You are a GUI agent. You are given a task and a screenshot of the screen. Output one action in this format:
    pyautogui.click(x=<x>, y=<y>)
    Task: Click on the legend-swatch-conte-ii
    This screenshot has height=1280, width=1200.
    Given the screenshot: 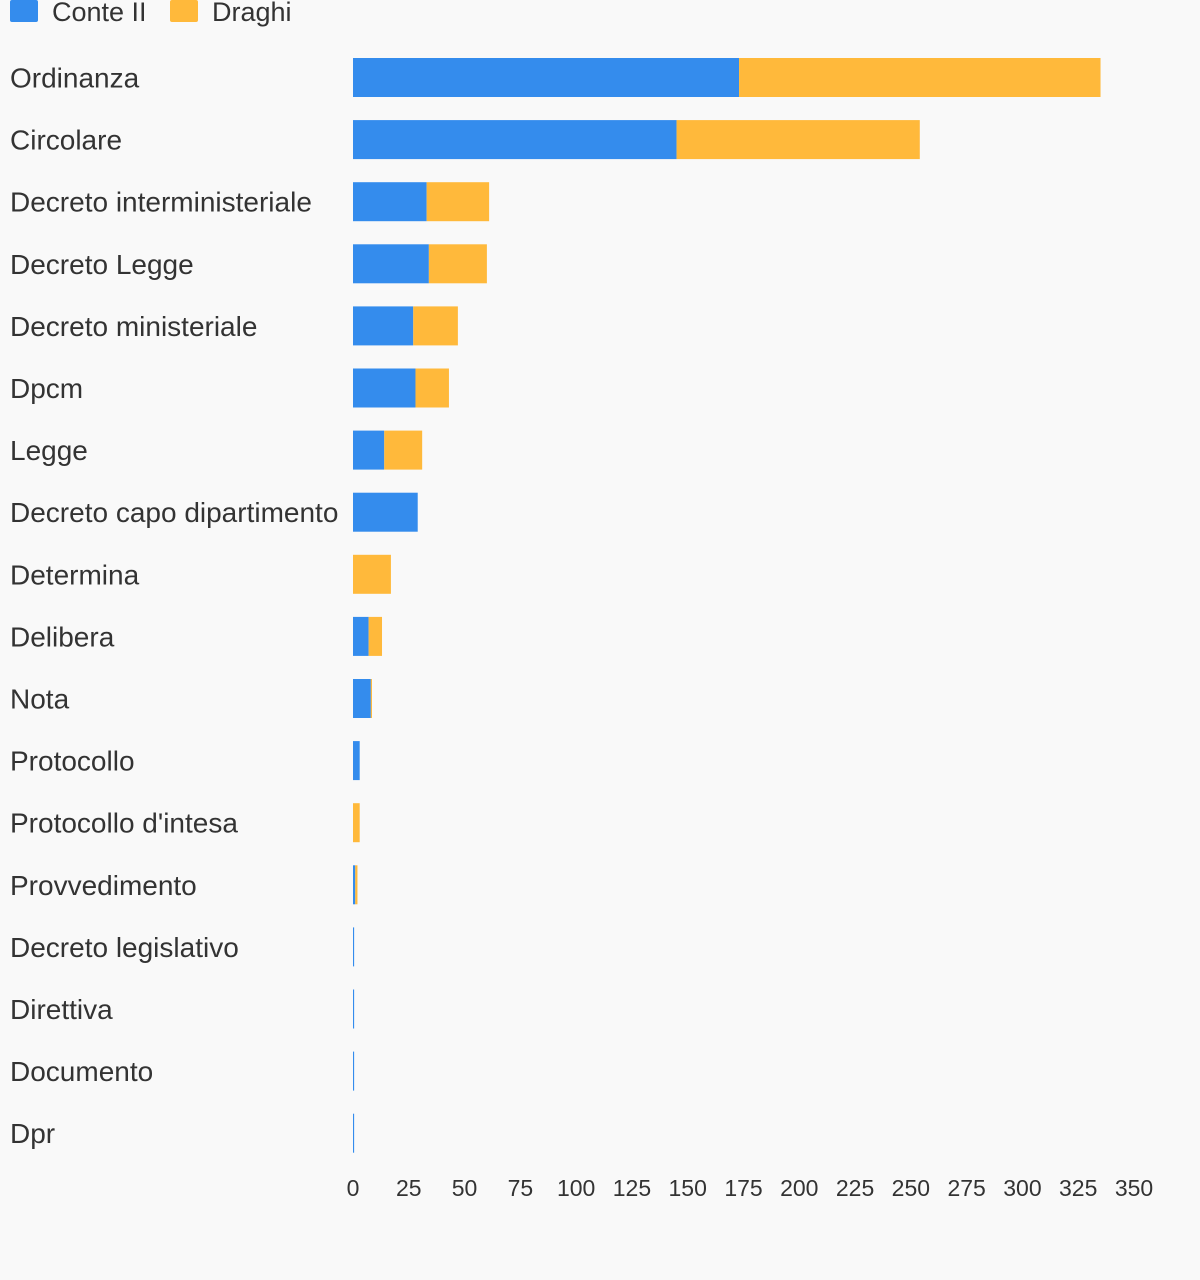 What is the action you would take?
    pyautogui.click(x=24, y=11)
    